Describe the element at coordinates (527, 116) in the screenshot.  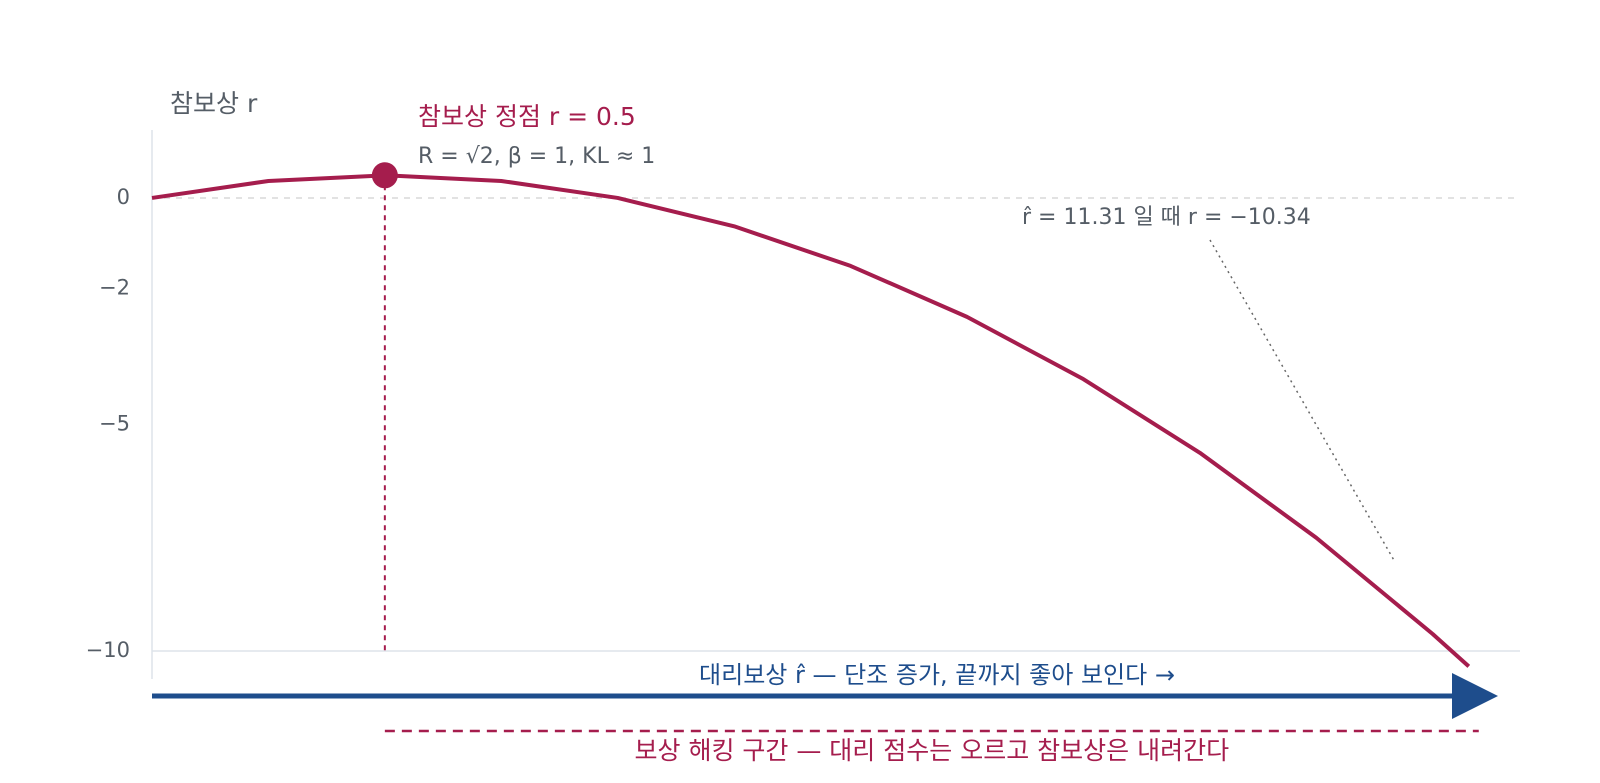
I see `peak-title: 참보상 정점 r = 0.5` at that location.